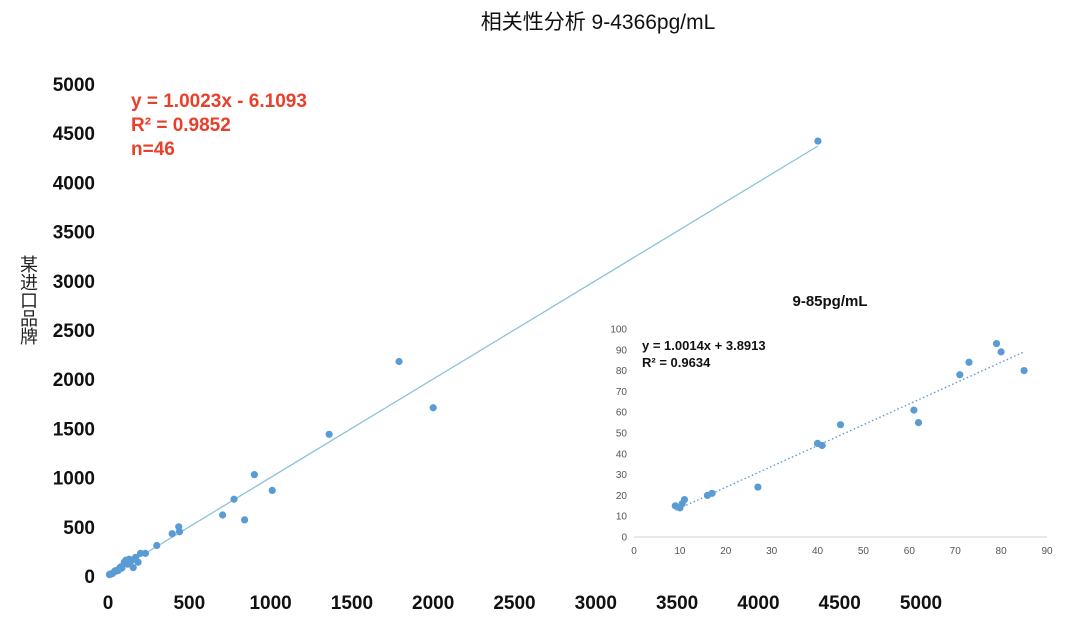 The height and width of the screenshot is (617, 1080). What do you see at coordinates (74, 479) in the screenshot?
I see `y-tick-label: 1000` at bounding box center [74, 479].